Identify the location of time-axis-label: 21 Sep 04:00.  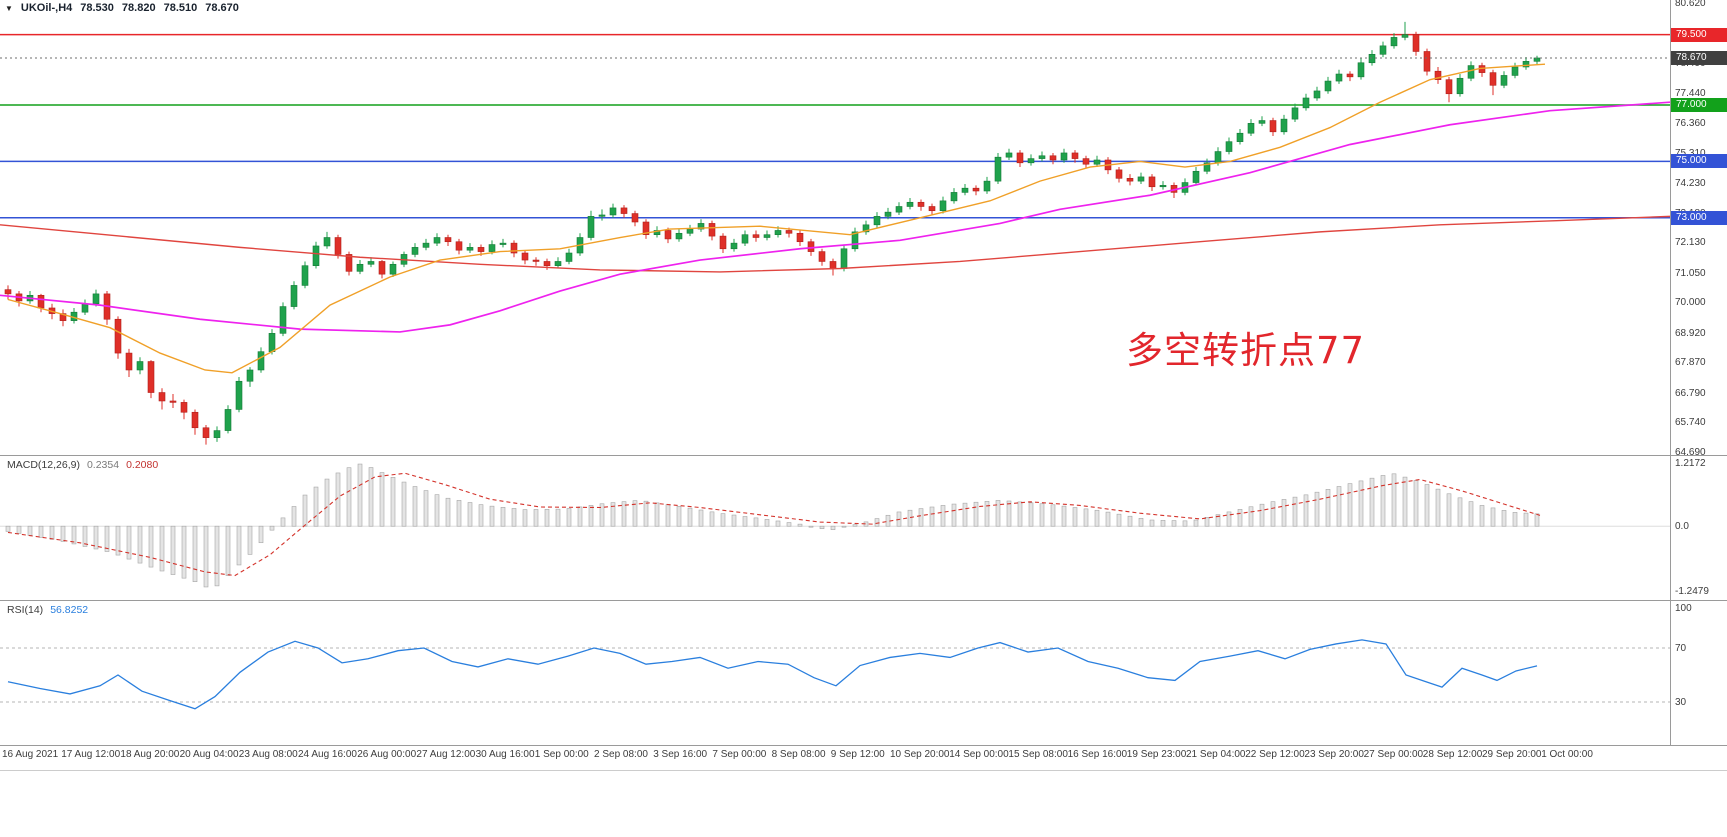
(1216, 754).